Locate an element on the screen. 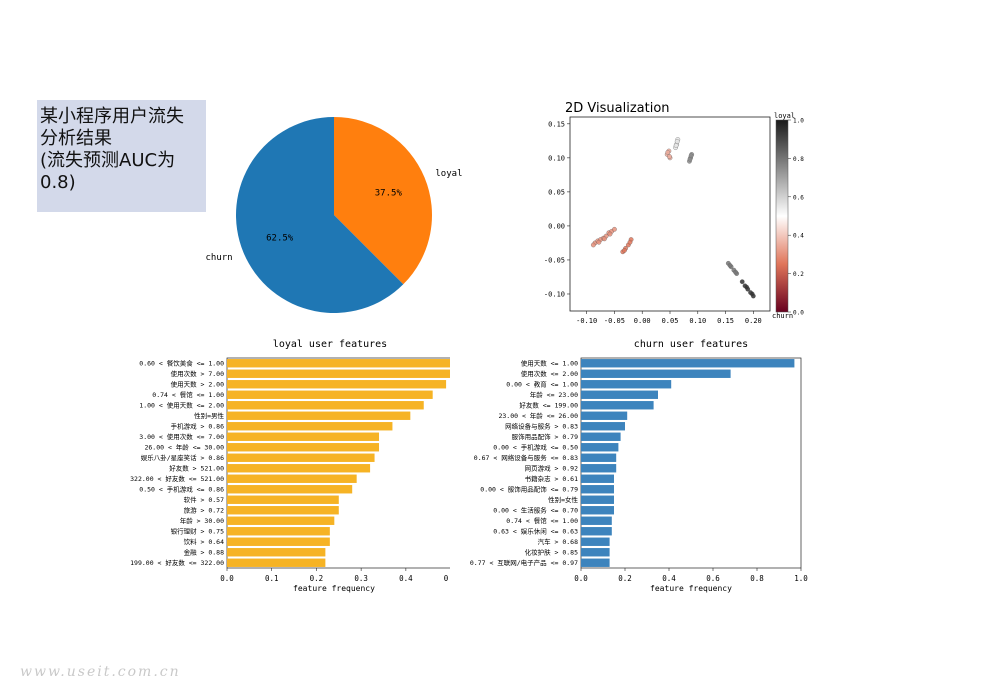 This screenshot has height=694, width=982. colorbar is located at coordinates (782, 216).